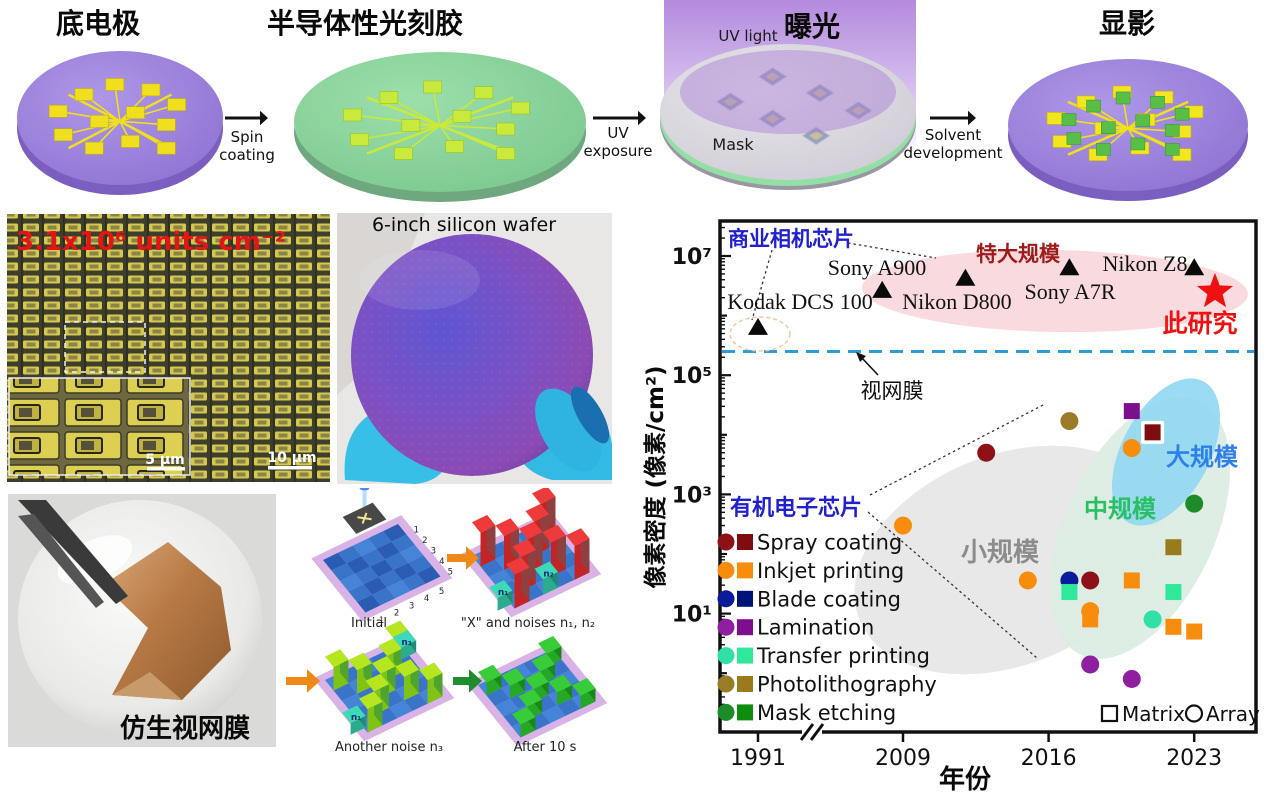  I want to click on retina-arrowhead, so click(861, 357).